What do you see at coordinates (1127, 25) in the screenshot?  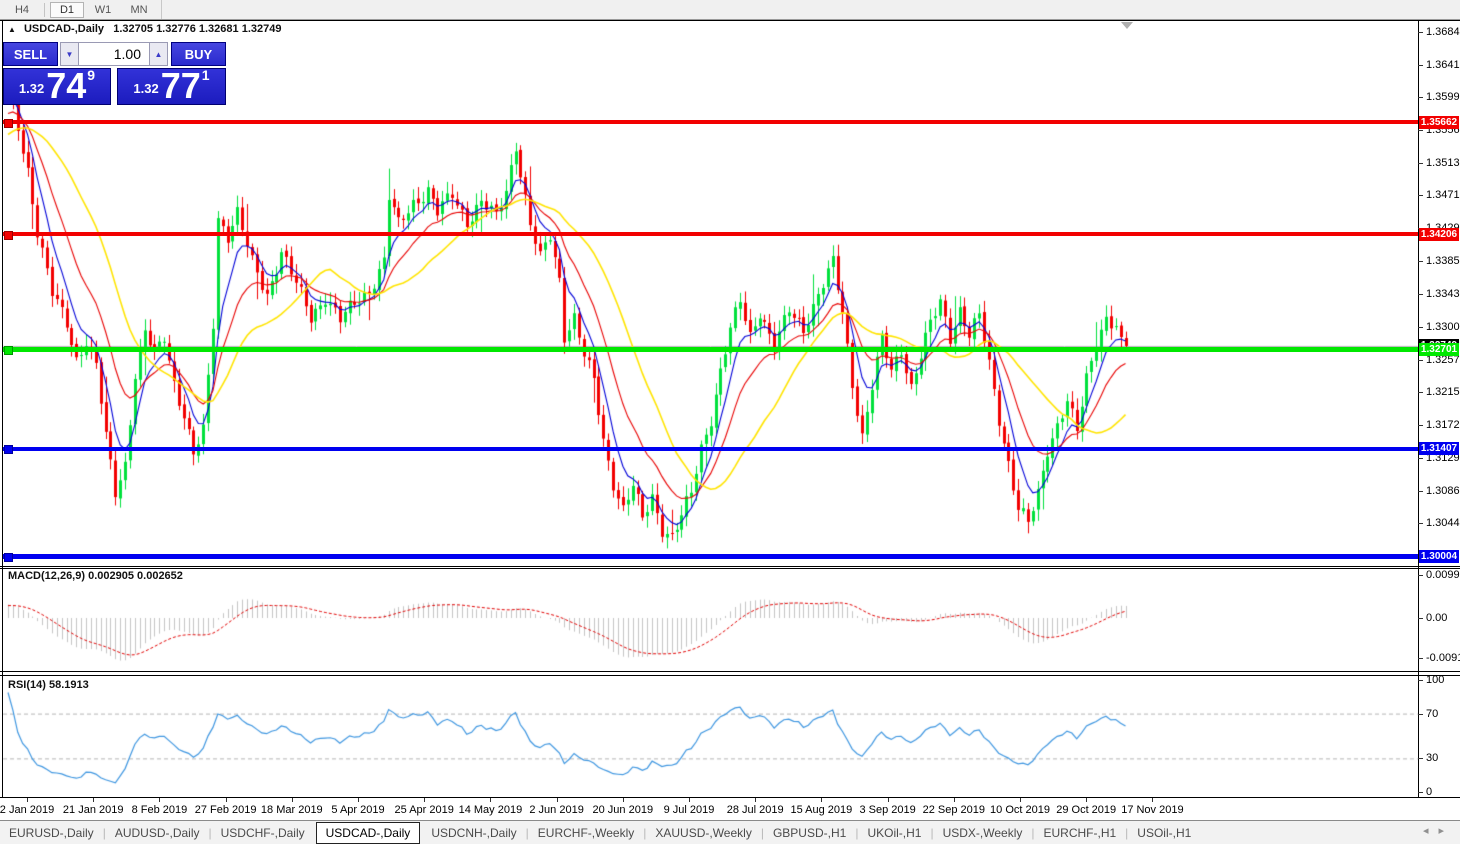 I see `scroll-to-end-marker-icon` at bounding box center [1127, 25].